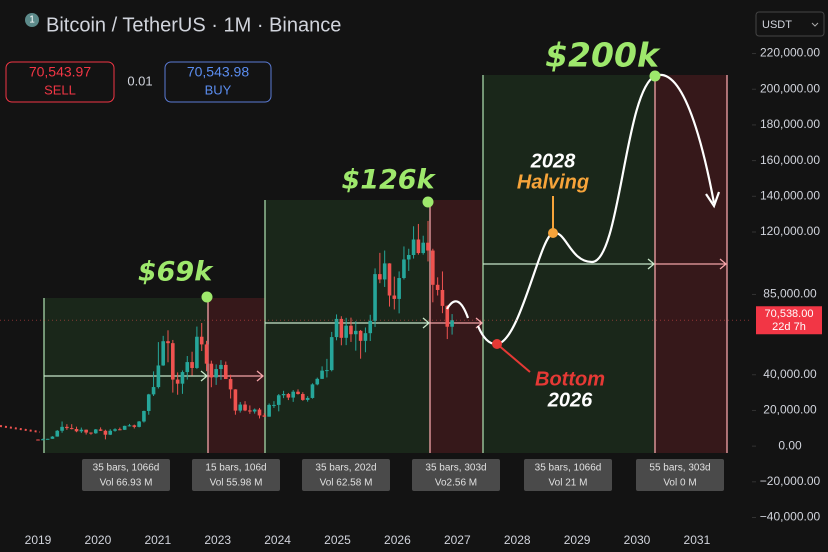  Describe the element at coordinates (789, 327) in the screenshot. I see `price-tag-countdown: 22d 7h` at that location.